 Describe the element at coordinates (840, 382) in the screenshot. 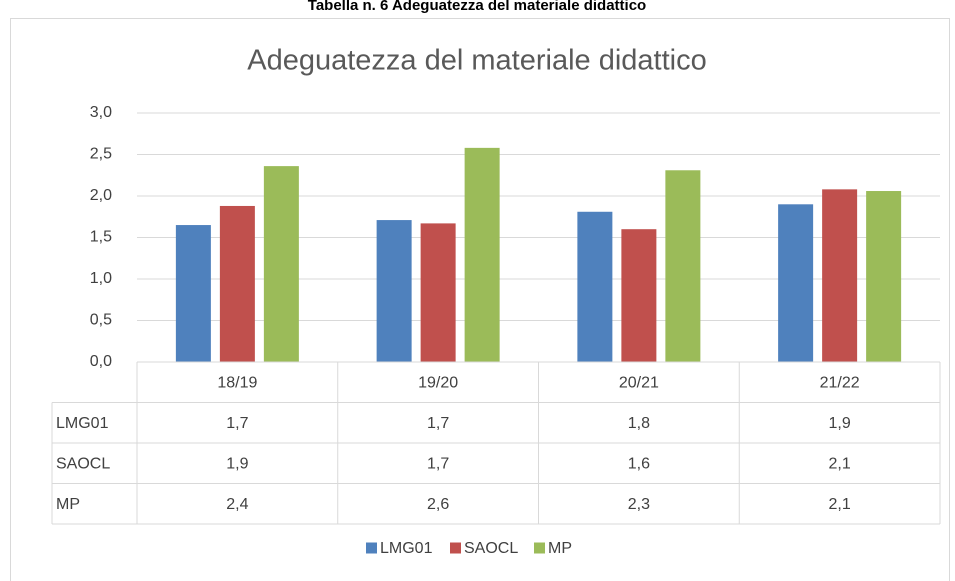

I see `x-tick-label: 21/22` at that location.